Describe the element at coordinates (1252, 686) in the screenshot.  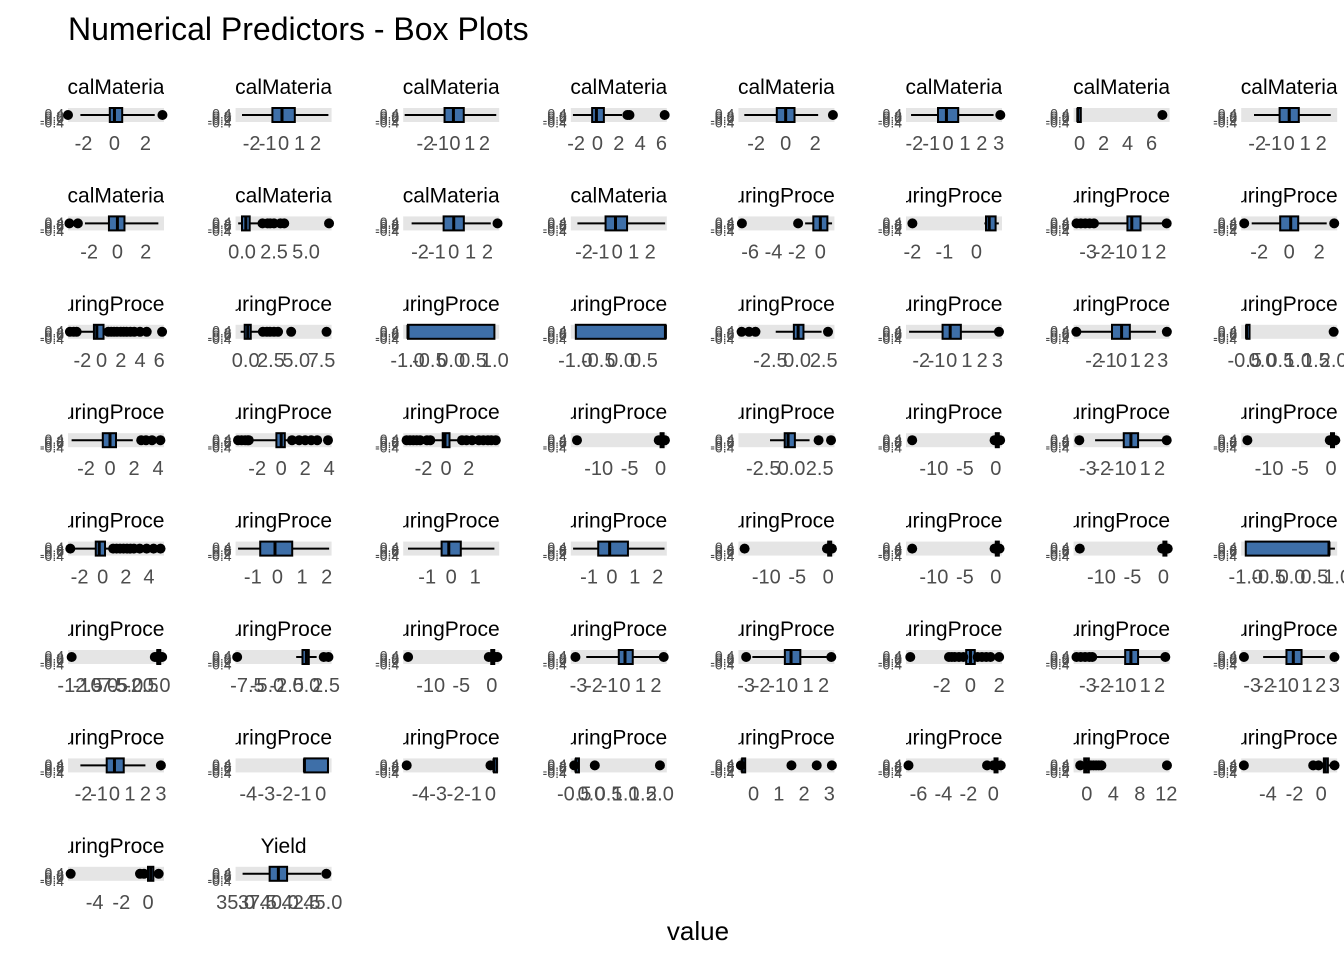
I see `x-tick-label: -3` at that location.